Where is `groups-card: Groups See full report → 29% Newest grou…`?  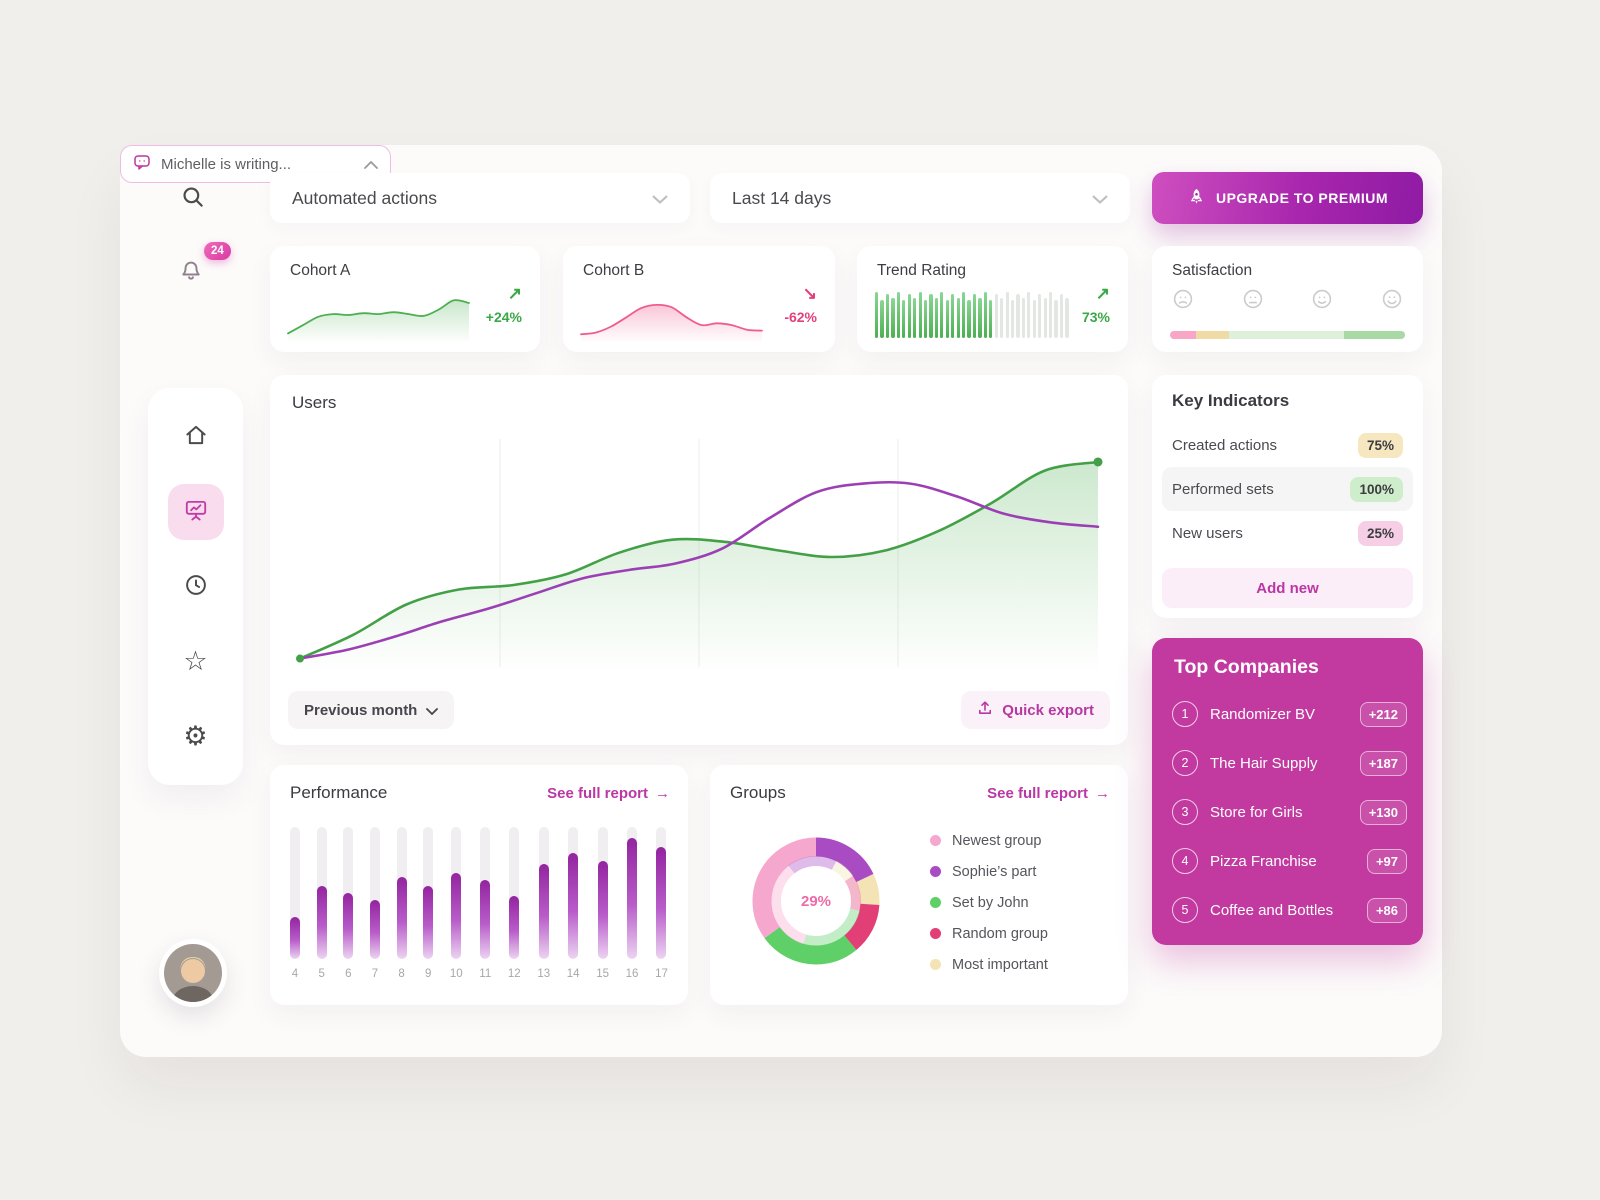 groups-card: Groups See full report → 29% Newest grou… is located at coordinates (919, 885).